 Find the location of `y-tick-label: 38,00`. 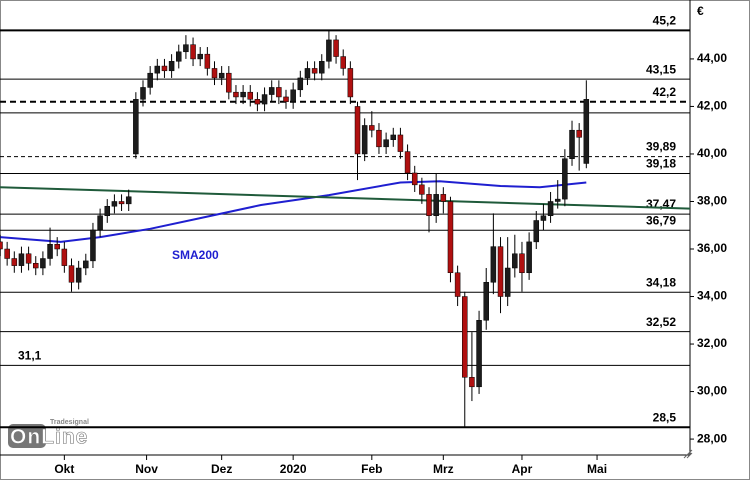

y-tick-label: 38,00 is located at coordinates (712, 201).